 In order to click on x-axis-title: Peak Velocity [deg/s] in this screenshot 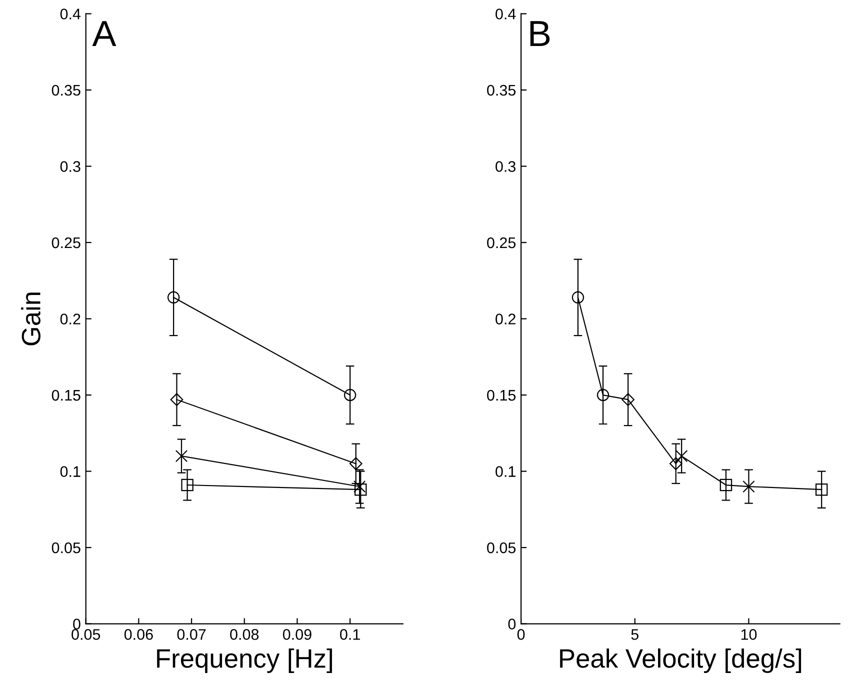, I will do `click(681, 661)`.